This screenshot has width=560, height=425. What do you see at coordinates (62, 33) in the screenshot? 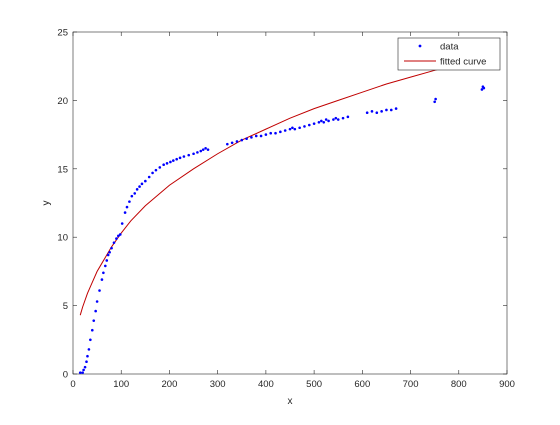
I see `y-tick-label: 25` at bounding box center [62, 33].